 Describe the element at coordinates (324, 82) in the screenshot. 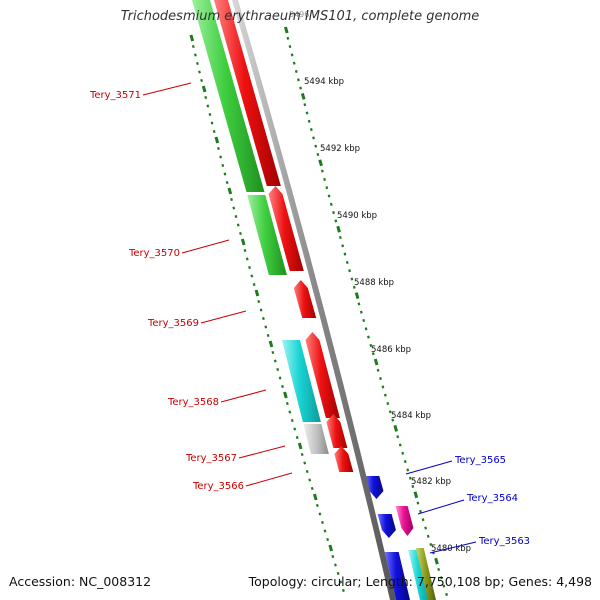

I see `ruler-label: 5494 kbp` at that location.